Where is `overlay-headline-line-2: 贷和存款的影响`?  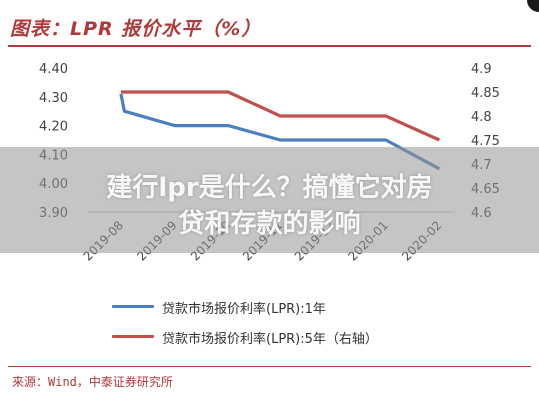
overlay-headline-line-2: 贷和存款的影响 is located at coordinates (269, 224).